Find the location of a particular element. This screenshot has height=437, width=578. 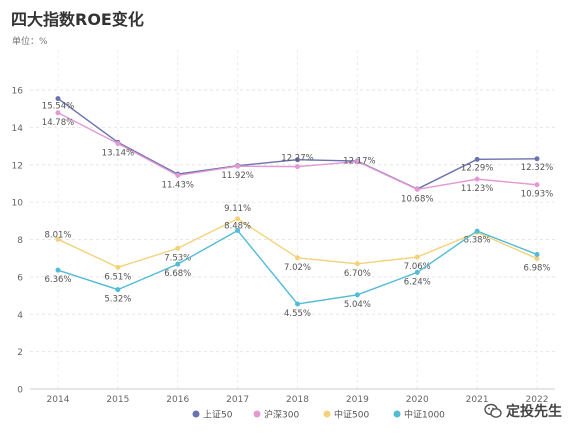

data-label: 6.36% is located at coordinates (57, 280).